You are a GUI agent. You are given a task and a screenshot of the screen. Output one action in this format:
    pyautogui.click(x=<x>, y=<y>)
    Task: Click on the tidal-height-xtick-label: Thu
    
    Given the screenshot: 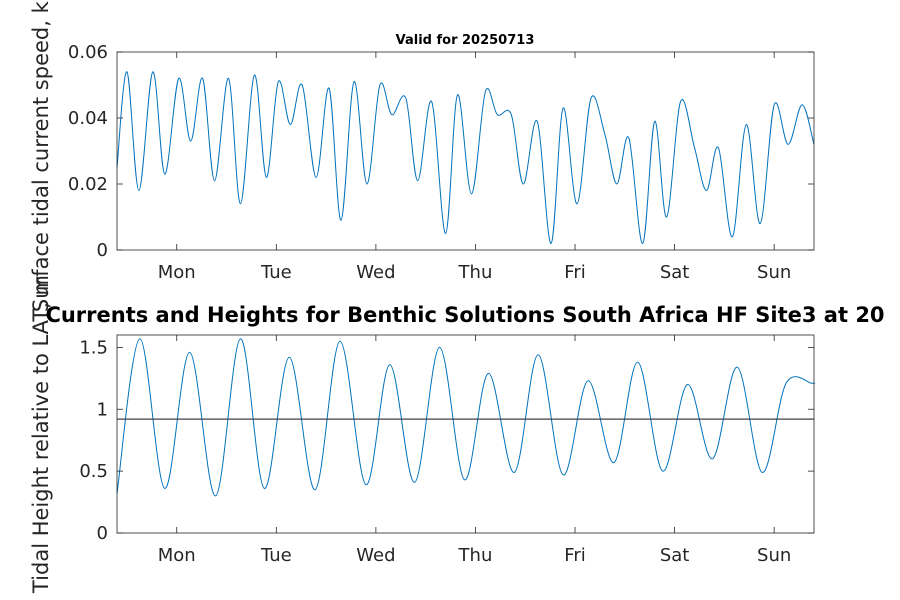 What is the action you would take?
    pyautogui.click(x=475, y=555)
    